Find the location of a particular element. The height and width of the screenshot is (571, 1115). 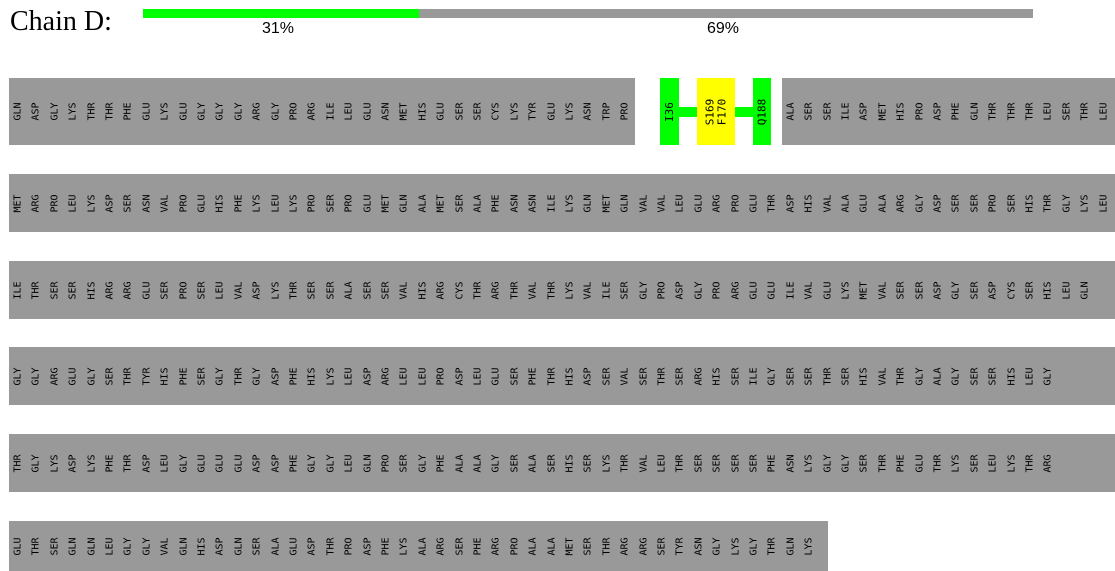

residue: TRP is located at coordinates (606, 111).